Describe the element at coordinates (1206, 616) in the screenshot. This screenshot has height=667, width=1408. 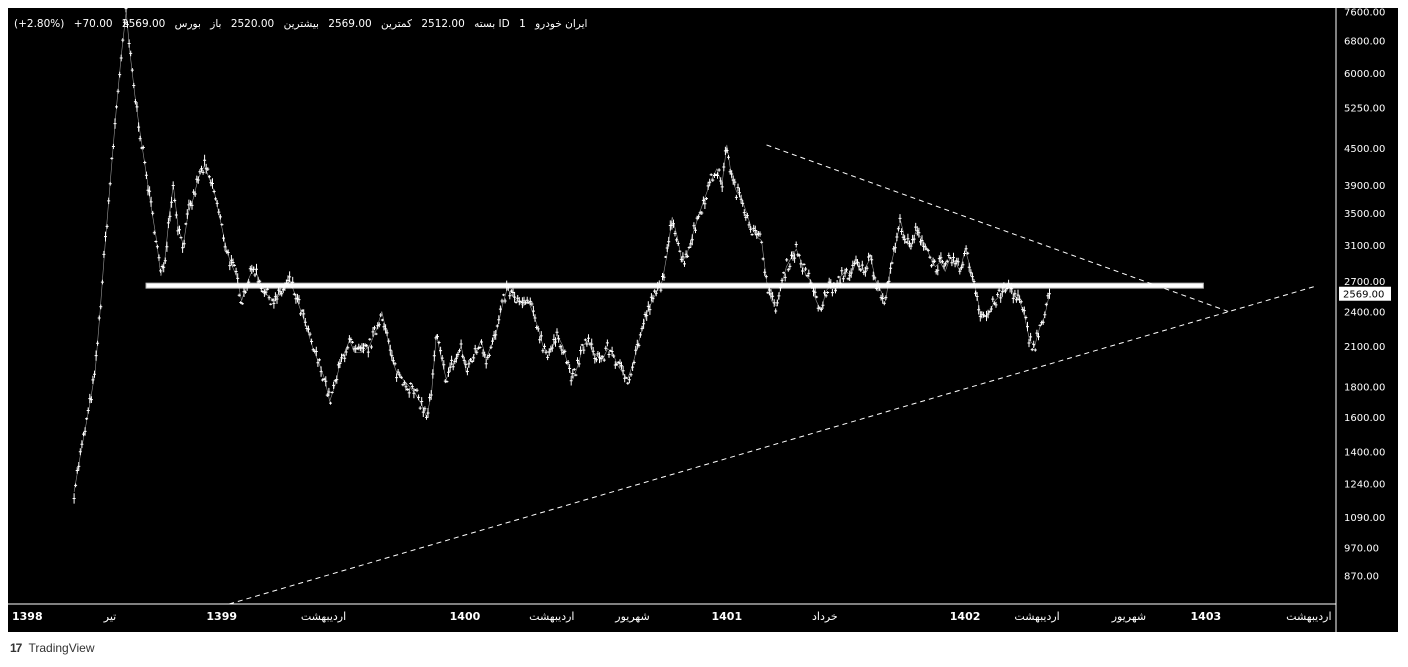
I see `x-tick-label: 1403` at that location.